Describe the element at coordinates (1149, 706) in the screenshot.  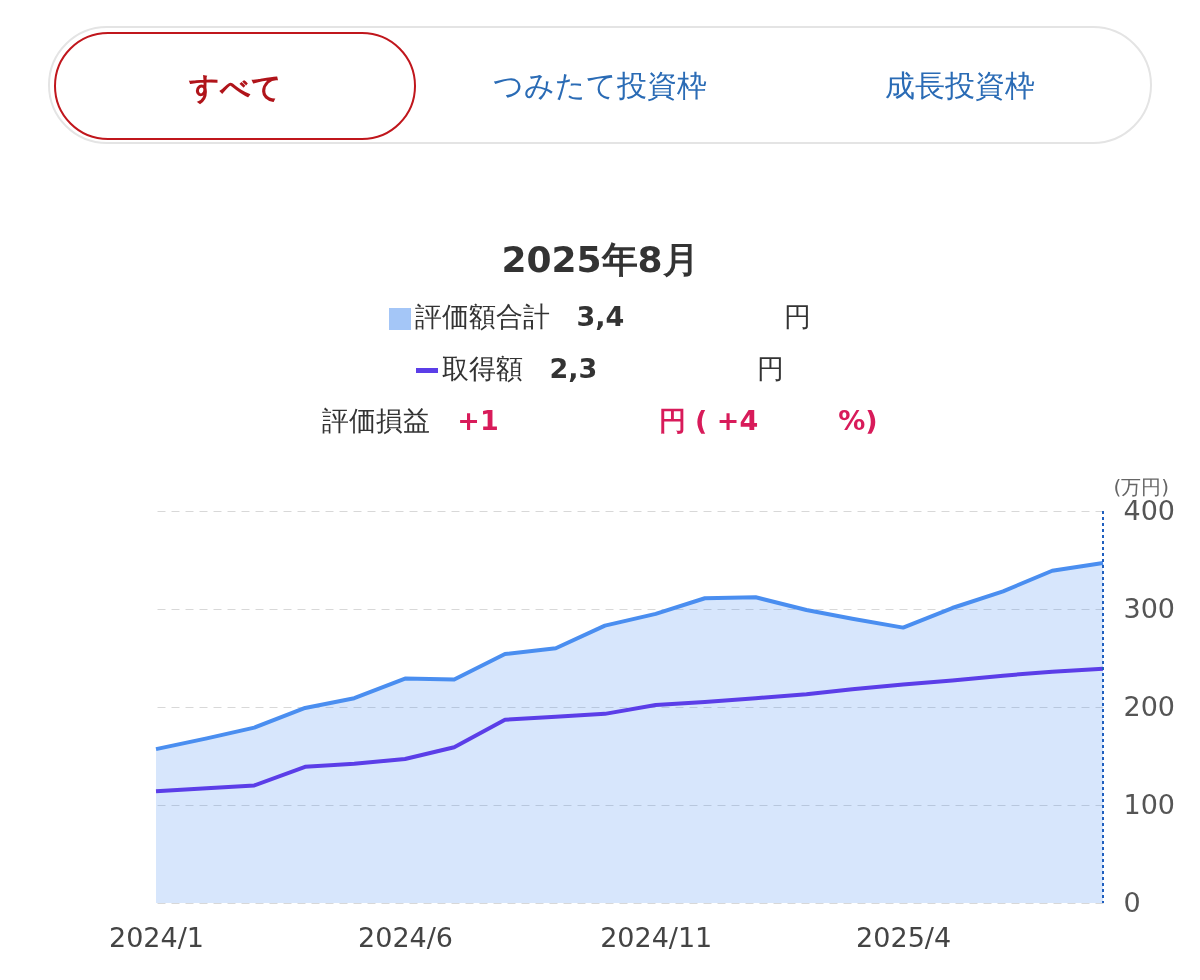
I see `y-tick-label: 200` at that location.